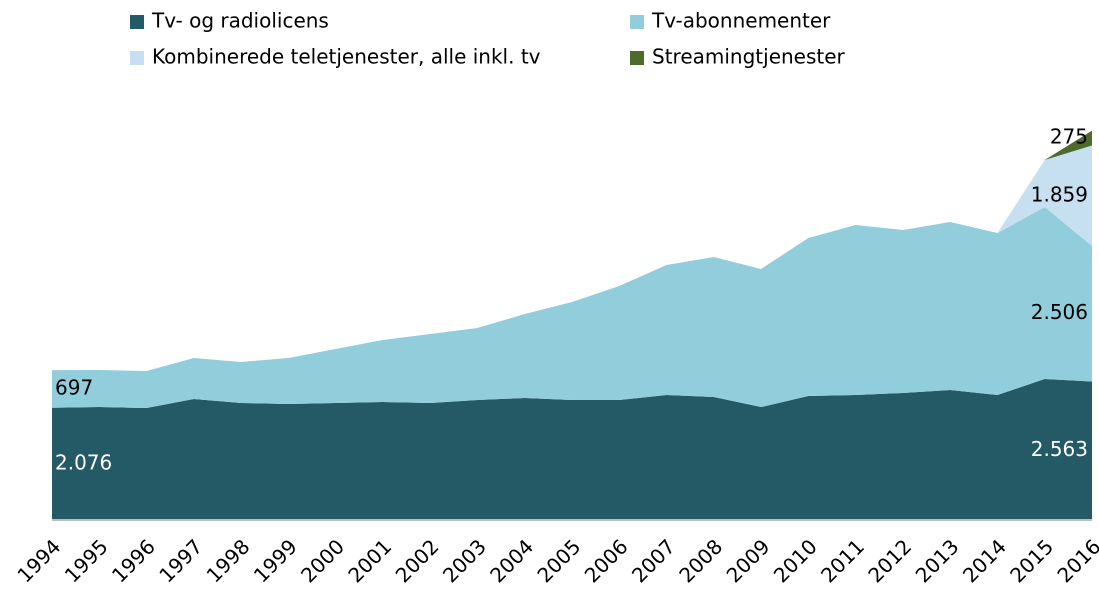 The width and height of the screenshot is (1099, 596). I want to click on x-tick-label: 2010, so click(795, 560).